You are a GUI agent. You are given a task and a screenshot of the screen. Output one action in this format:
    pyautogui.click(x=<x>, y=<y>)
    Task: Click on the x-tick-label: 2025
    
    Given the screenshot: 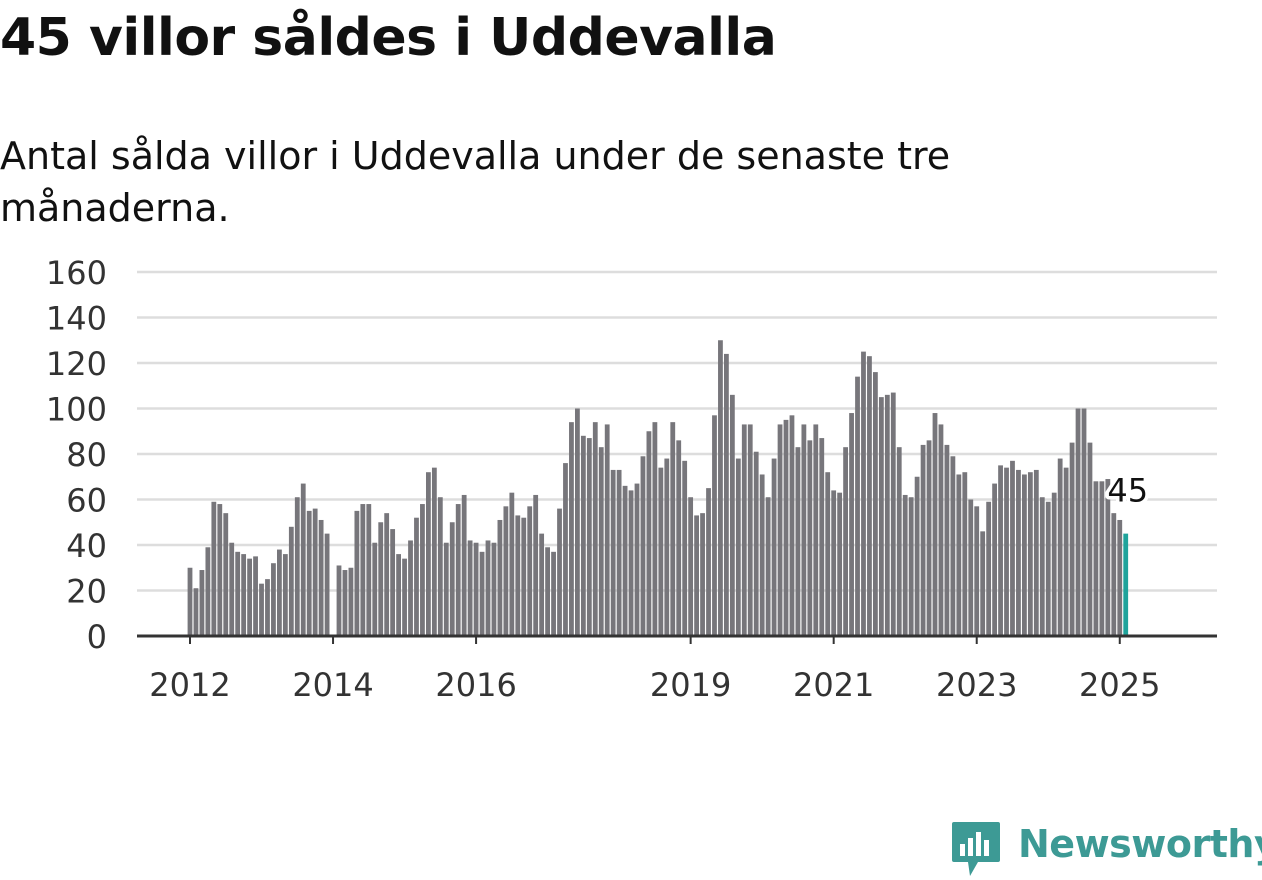 What is the action you would take?
    pyautogui.click(x=1119, y=685)
    